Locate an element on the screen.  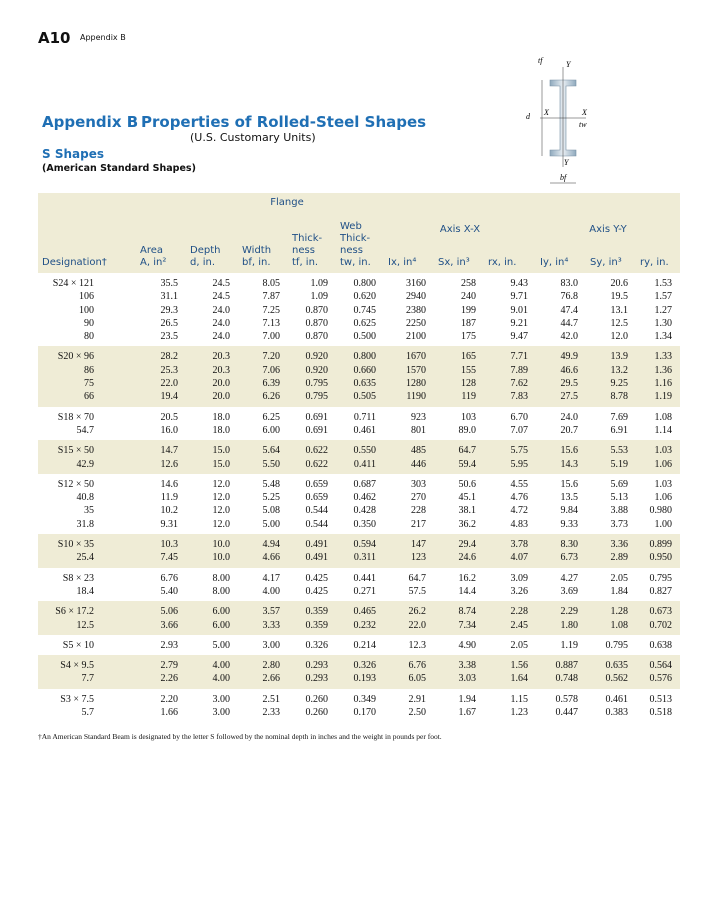
cell: 8.05 is located at coordinates (271, 283).